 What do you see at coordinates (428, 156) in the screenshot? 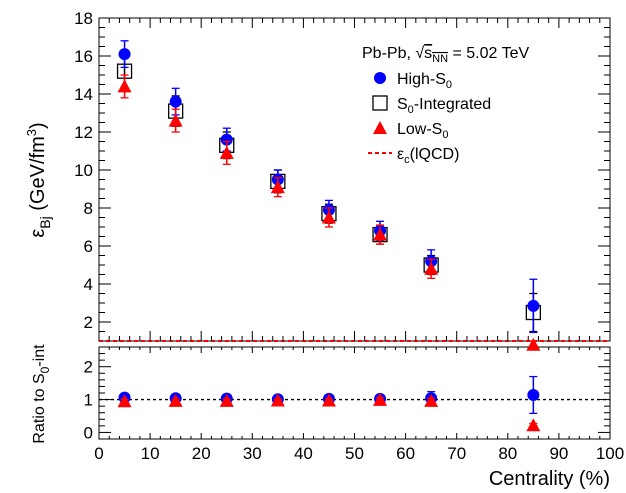
I see `legend-dashed-line-label: εc(lQCD)` at bounding box center [428, 156].